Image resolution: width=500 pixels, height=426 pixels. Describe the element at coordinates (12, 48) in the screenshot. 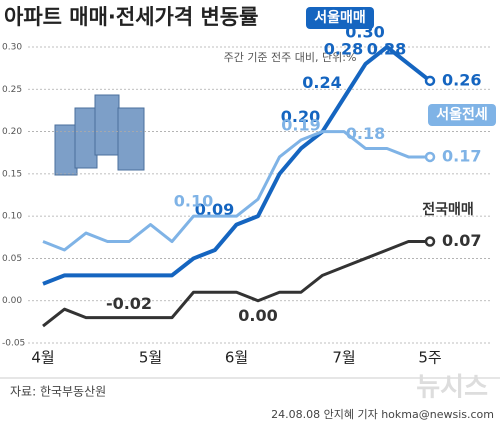

I see `y-tick-label: 0.30` at that location.